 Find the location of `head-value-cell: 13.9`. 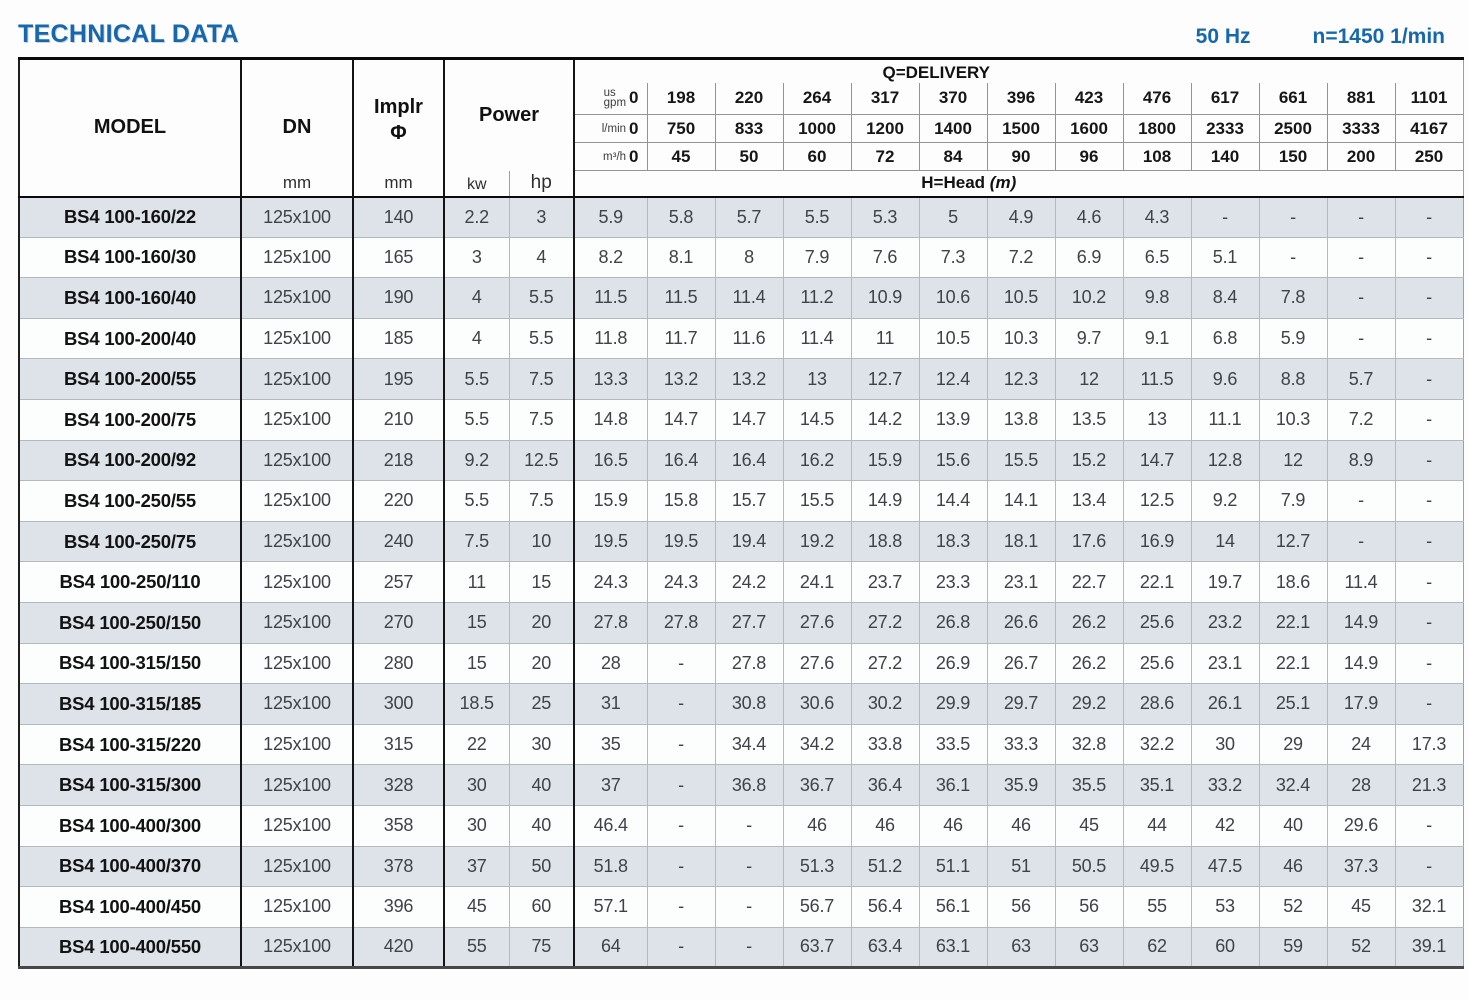

head-value-cell: 13.9 is located at coordinates (952, 419).